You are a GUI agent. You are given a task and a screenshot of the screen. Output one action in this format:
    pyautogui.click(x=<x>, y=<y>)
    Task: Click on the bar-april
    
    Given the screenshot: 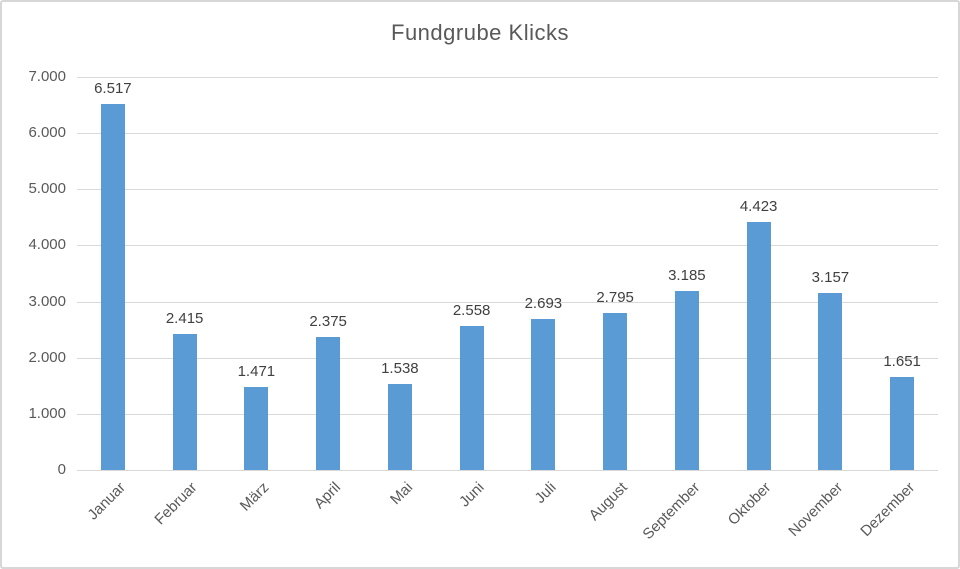 What is the action you would take?
    pyautogui.click(x=328, y=403)
    